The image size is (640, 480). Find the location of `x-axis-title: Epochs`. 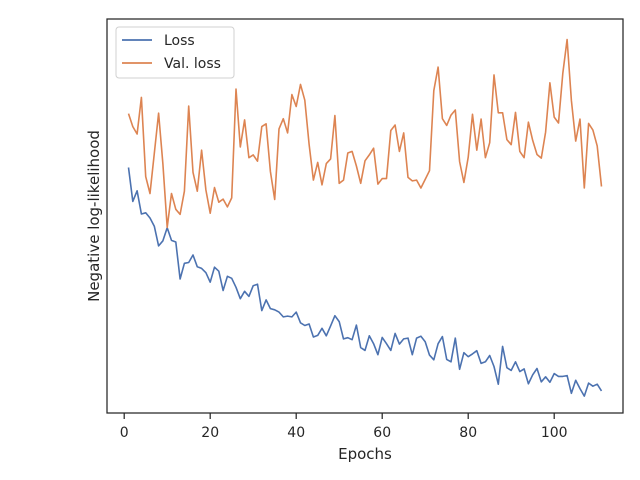

x-axis-title: Epochs is located at coordinates (365, 454).